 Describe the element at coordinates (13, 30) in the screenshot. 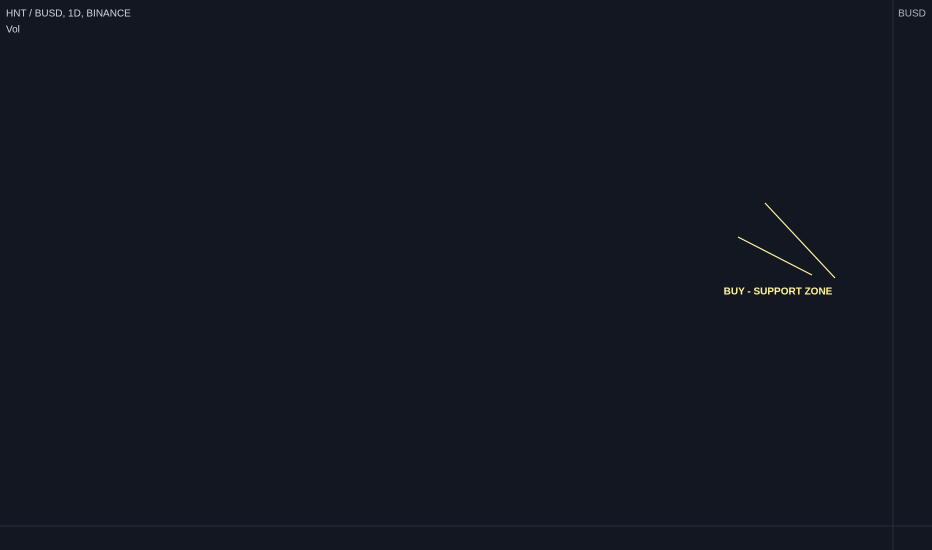

I see `volume-label: Vol` at that location.